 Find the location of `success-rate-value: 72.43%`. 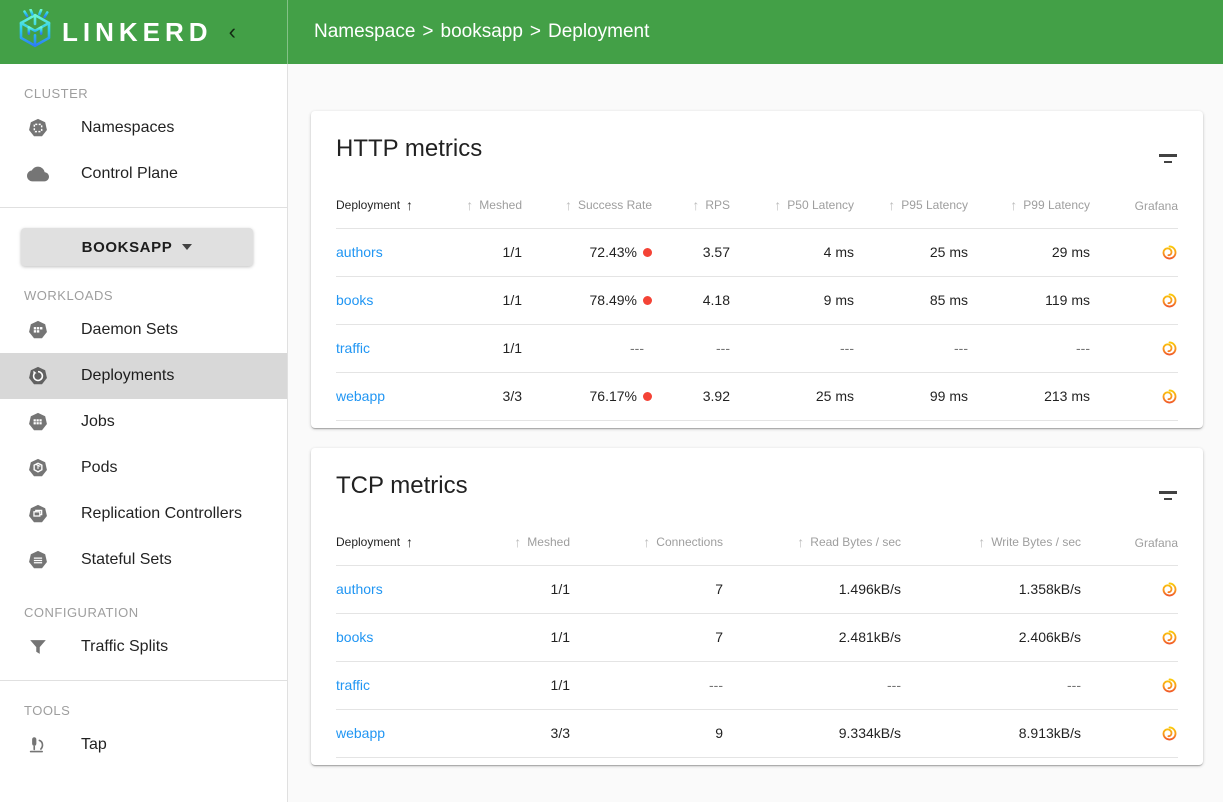

success-rate-value: 72.43% is located at coordinates (613, 252).